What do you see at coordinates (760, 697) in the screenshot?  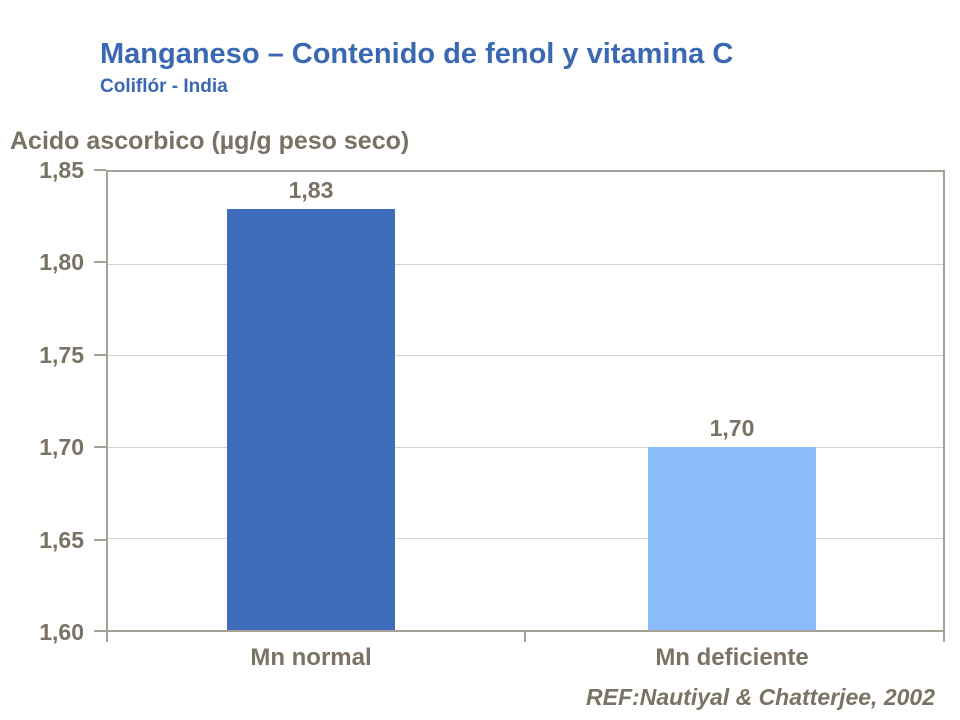 I see `reference-citation: REF:Nautiyal & Chatterjee, 2002` at bounding box center [760, 697].